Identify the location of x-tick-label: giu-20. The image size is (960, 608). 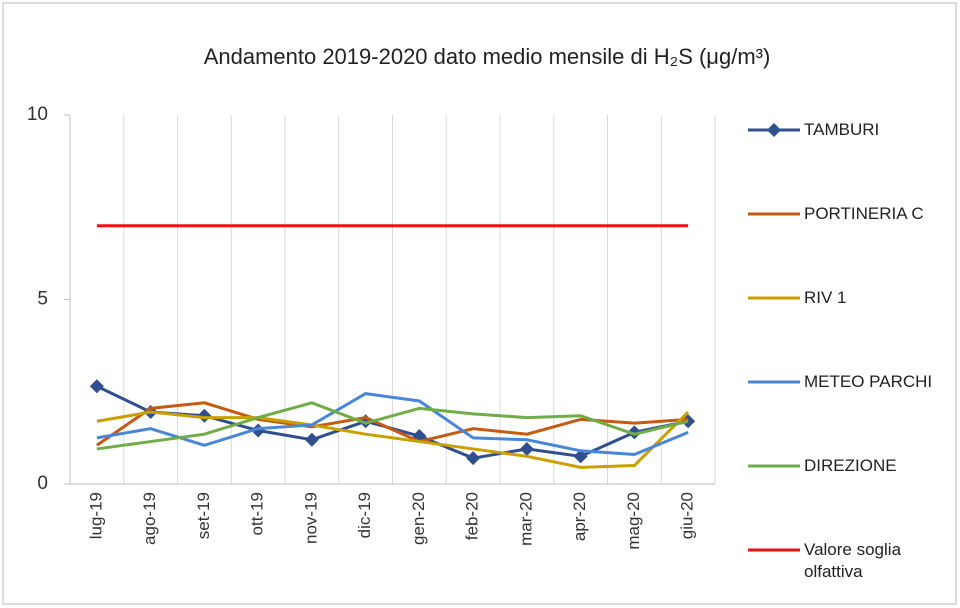
(687, 515).